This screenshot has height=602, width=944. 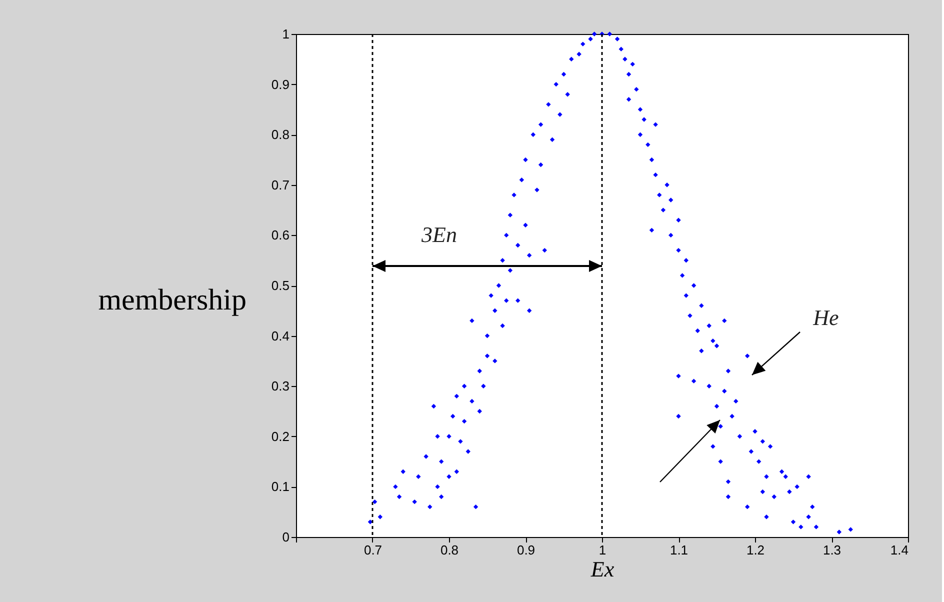 What do you see at coordinates (438, 235) in the screenshot?
I see `annotation: 3En` at bounding box center [438, 235].